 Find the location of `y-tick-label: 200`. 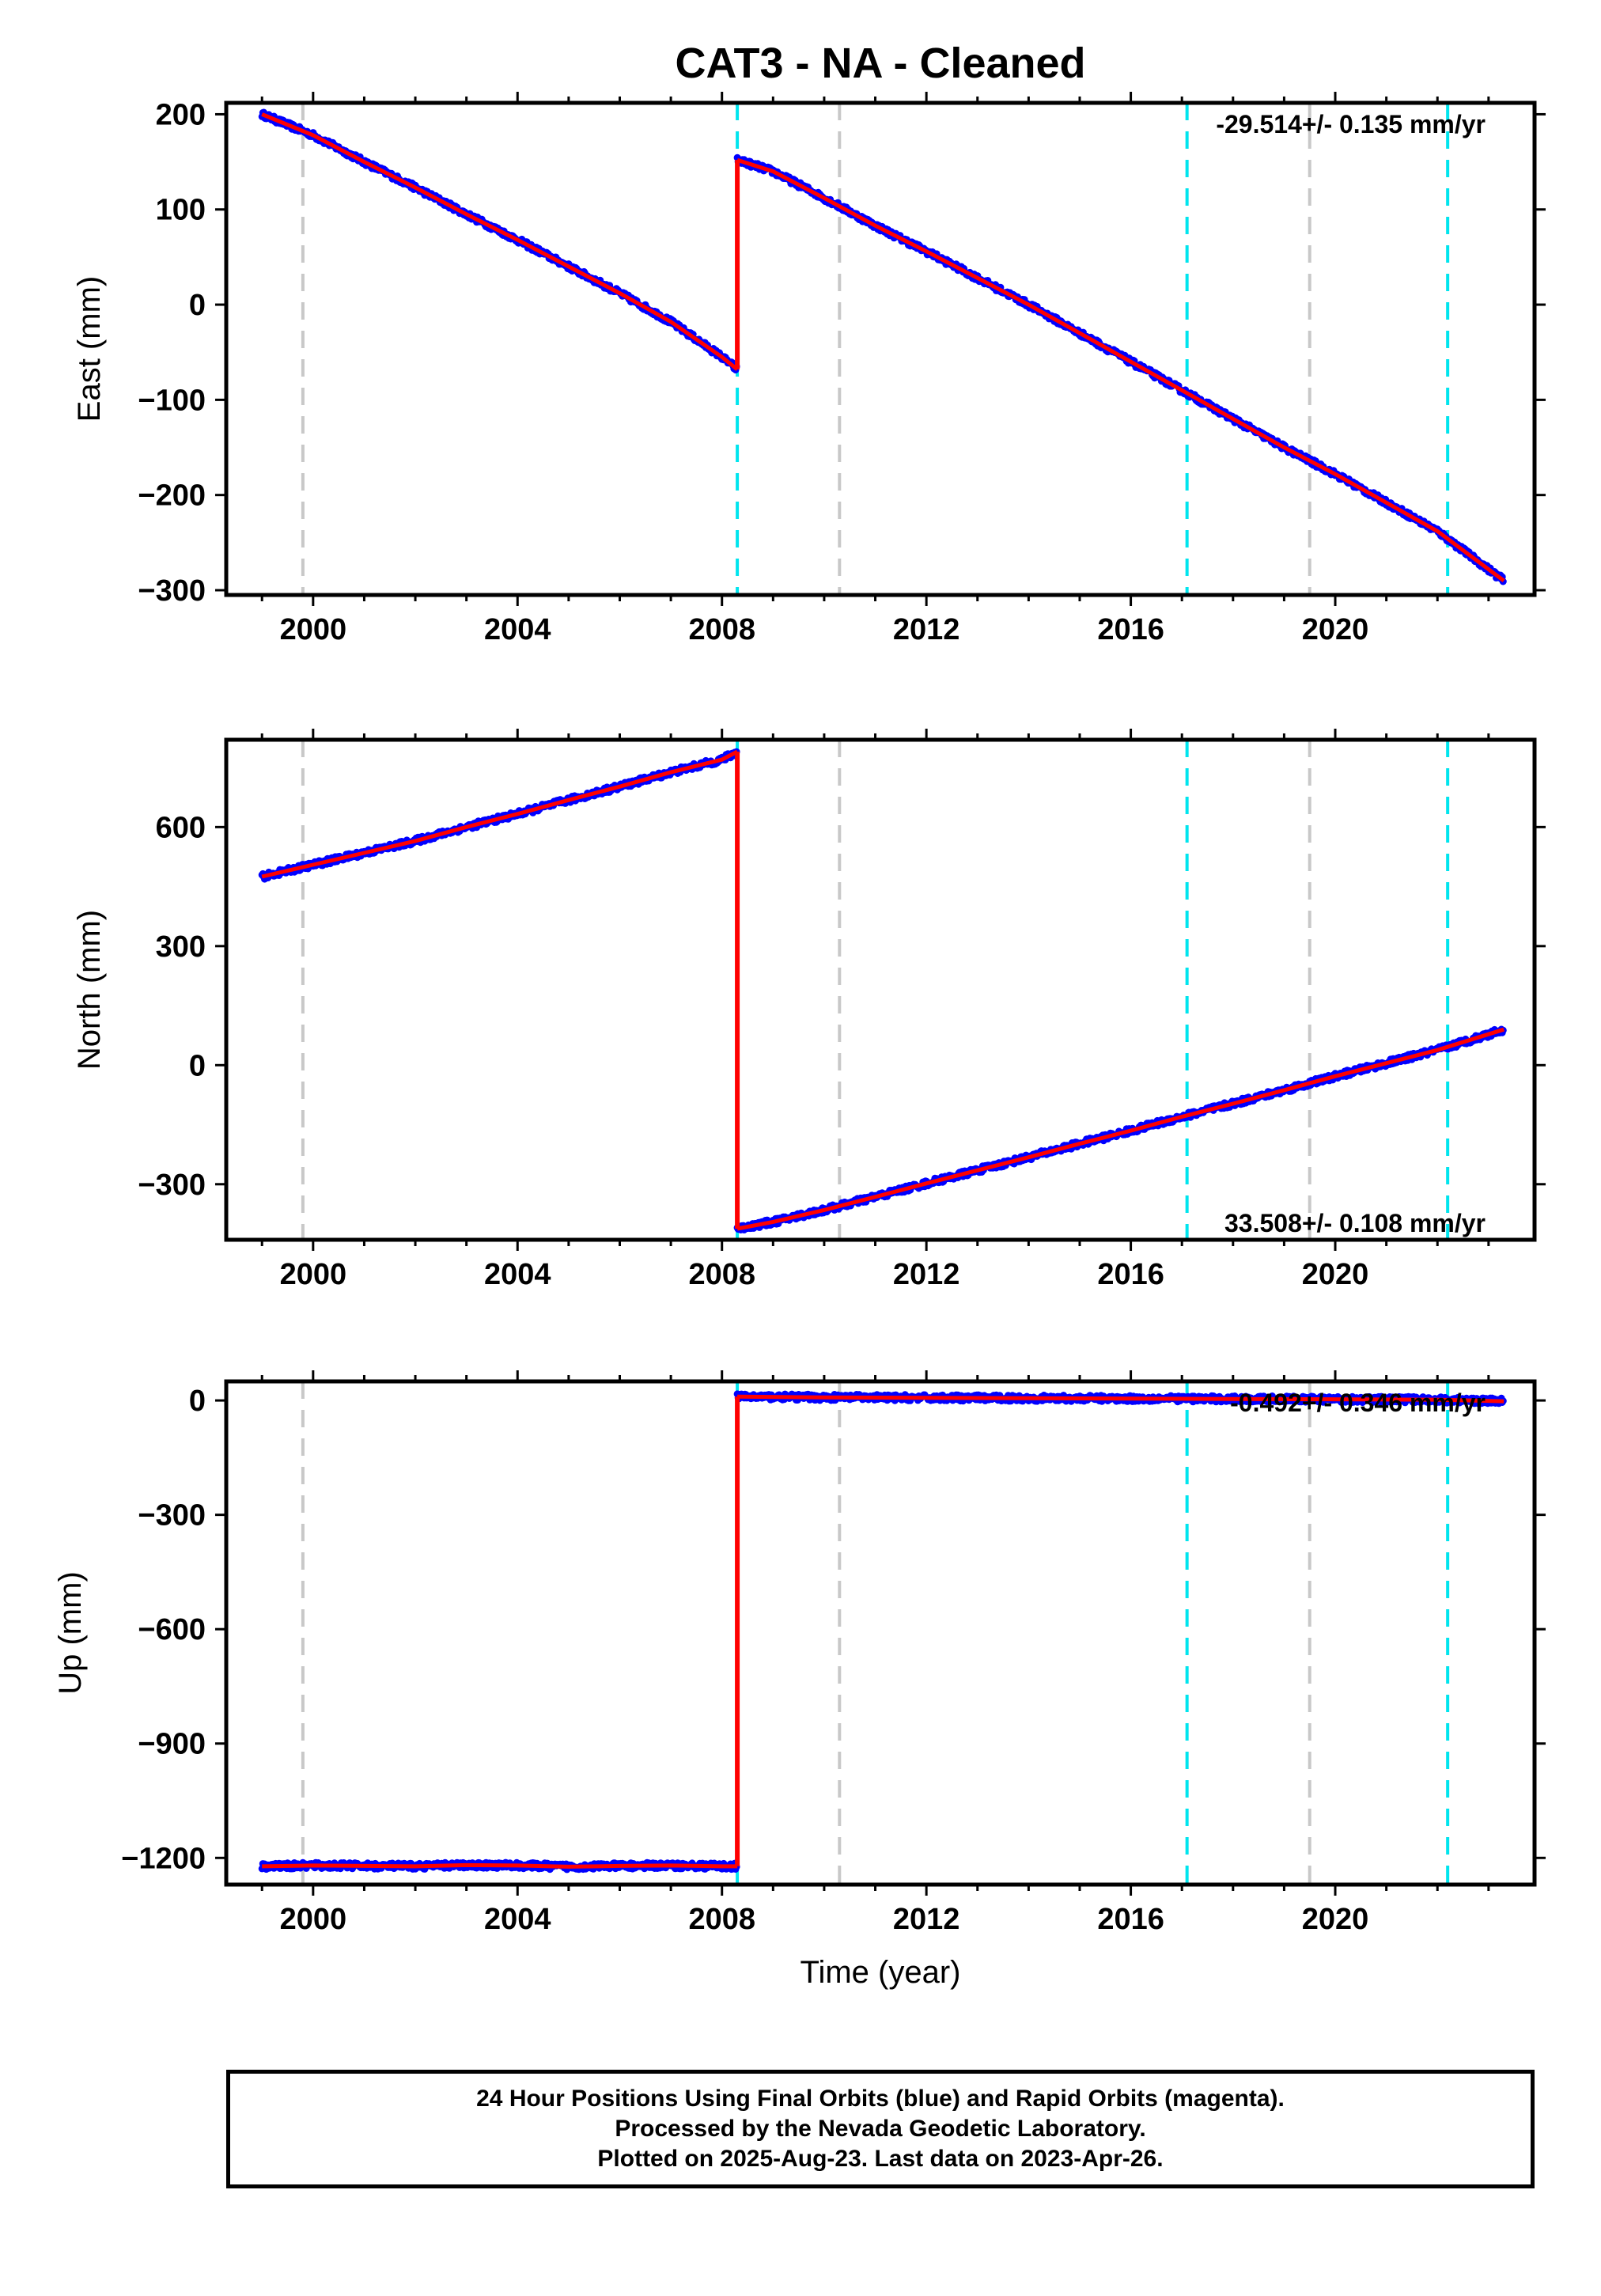

y-tick-label: 200 is located at coordinates (181, 115).